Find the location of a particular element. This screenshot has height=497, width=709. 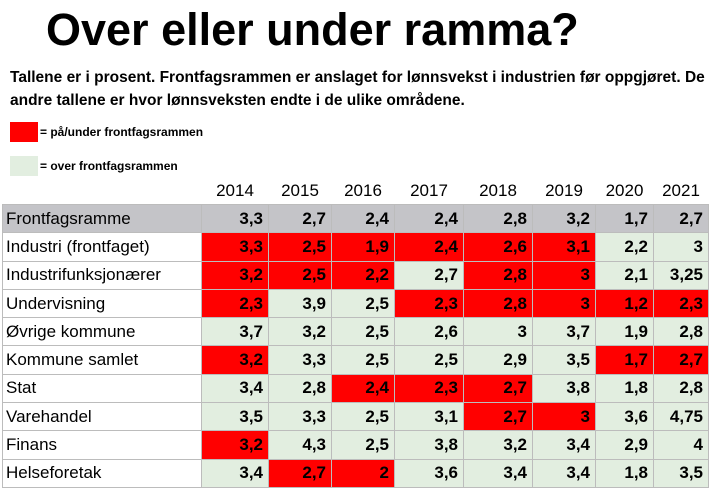

row-label: Helseforetak is located at coordinates (102, 473).